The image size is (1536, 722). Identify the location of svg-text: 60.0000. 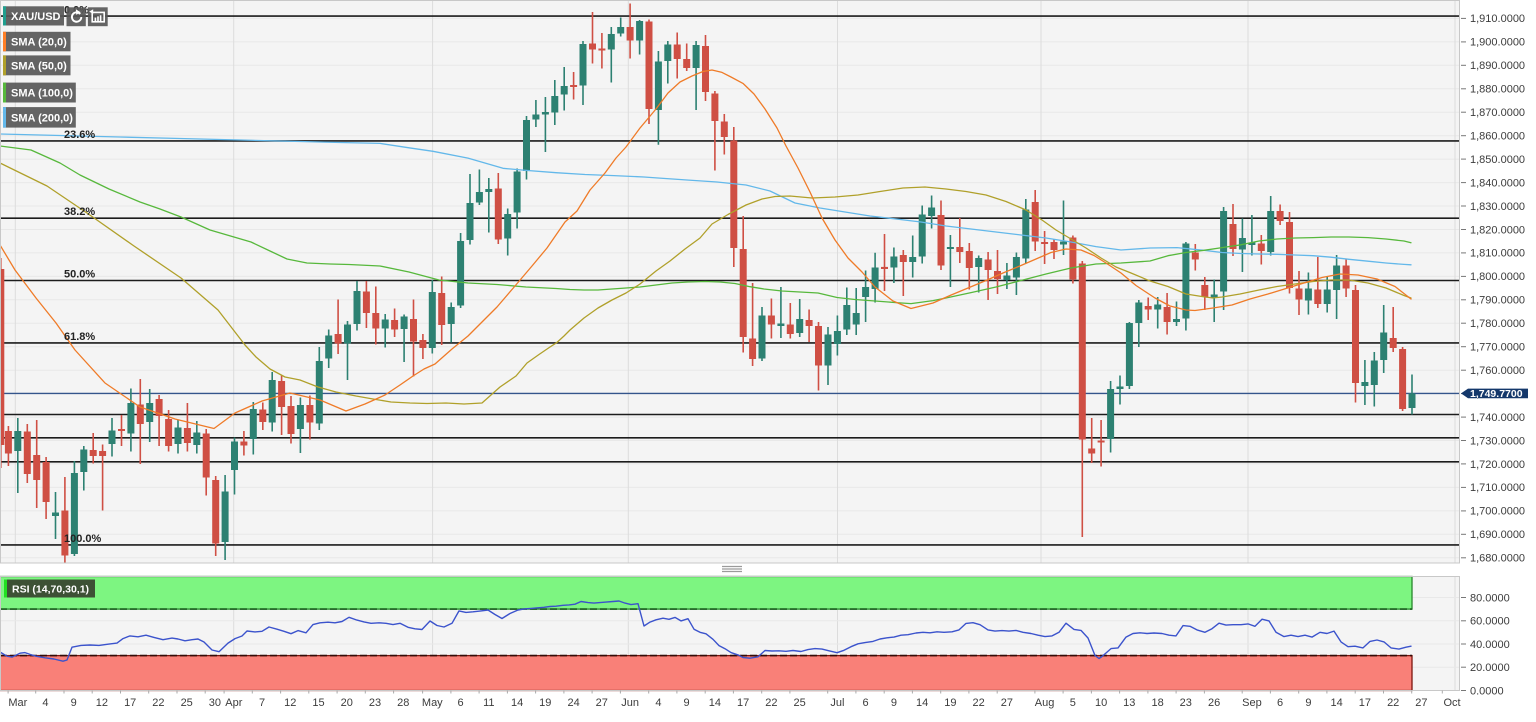
(1490, 622).